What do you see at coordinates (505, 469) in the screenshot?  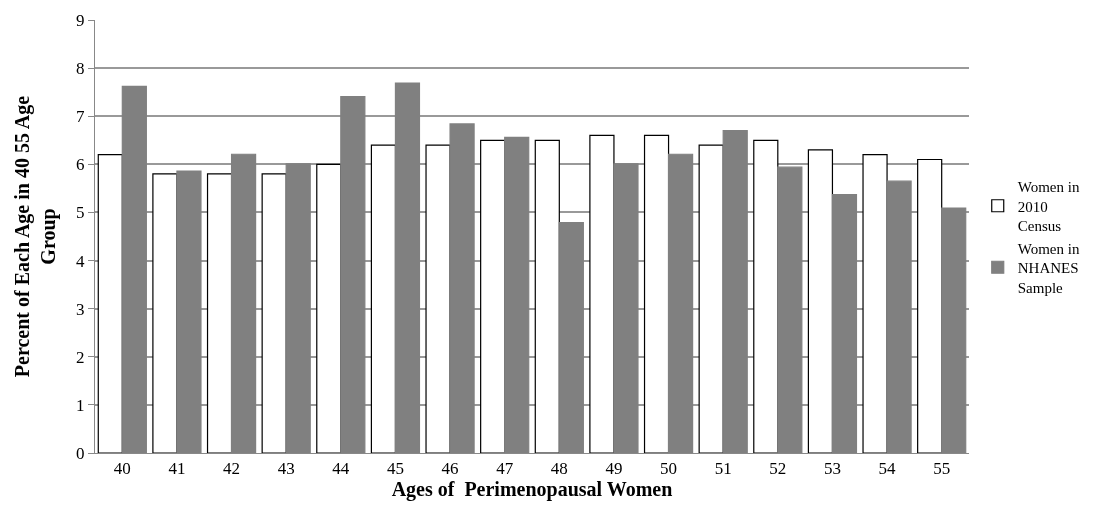 I see `x-tick-label: 47` at bounding box center [505, 469].